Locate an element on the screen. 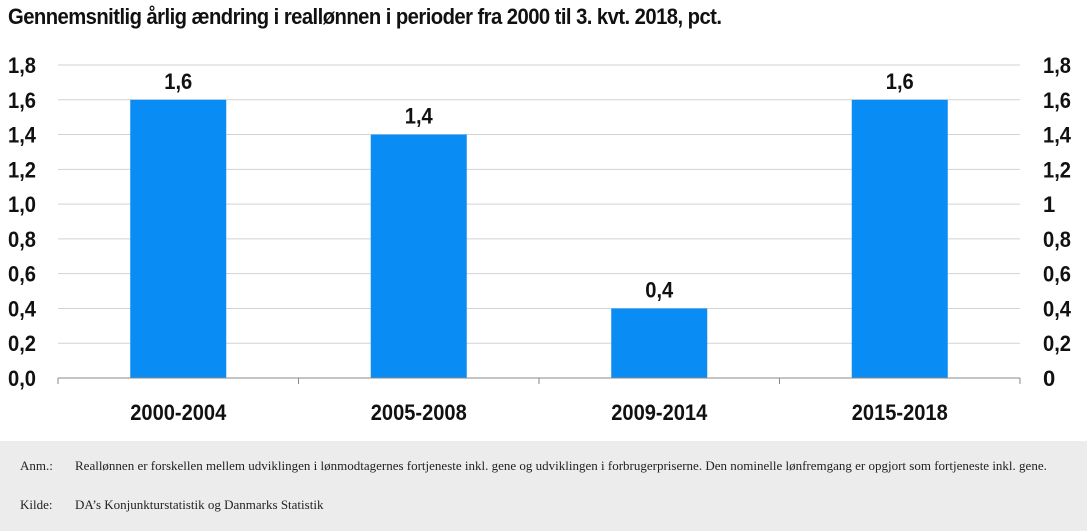 The image size is (1087, 531). y-tick-label-right: 0,8 is located at coordinates (1057, 239).